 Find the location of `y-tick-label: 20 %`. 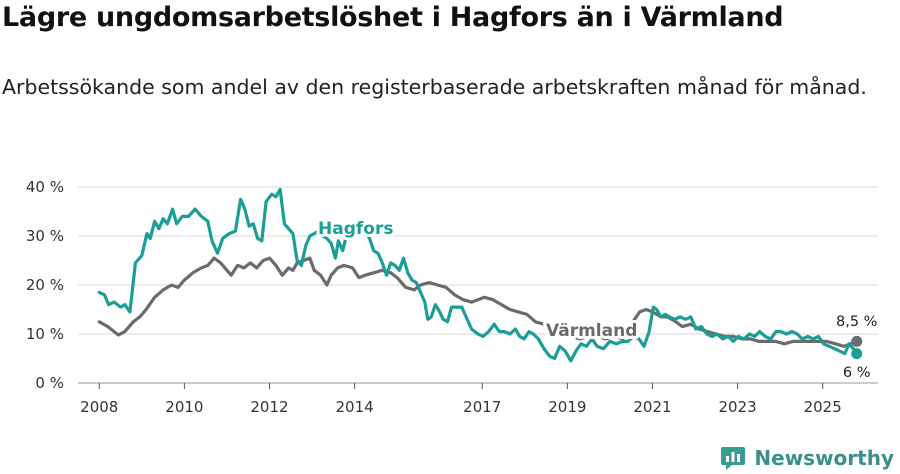

y-tick-label: 20 % is located at coordinates (45, 285).